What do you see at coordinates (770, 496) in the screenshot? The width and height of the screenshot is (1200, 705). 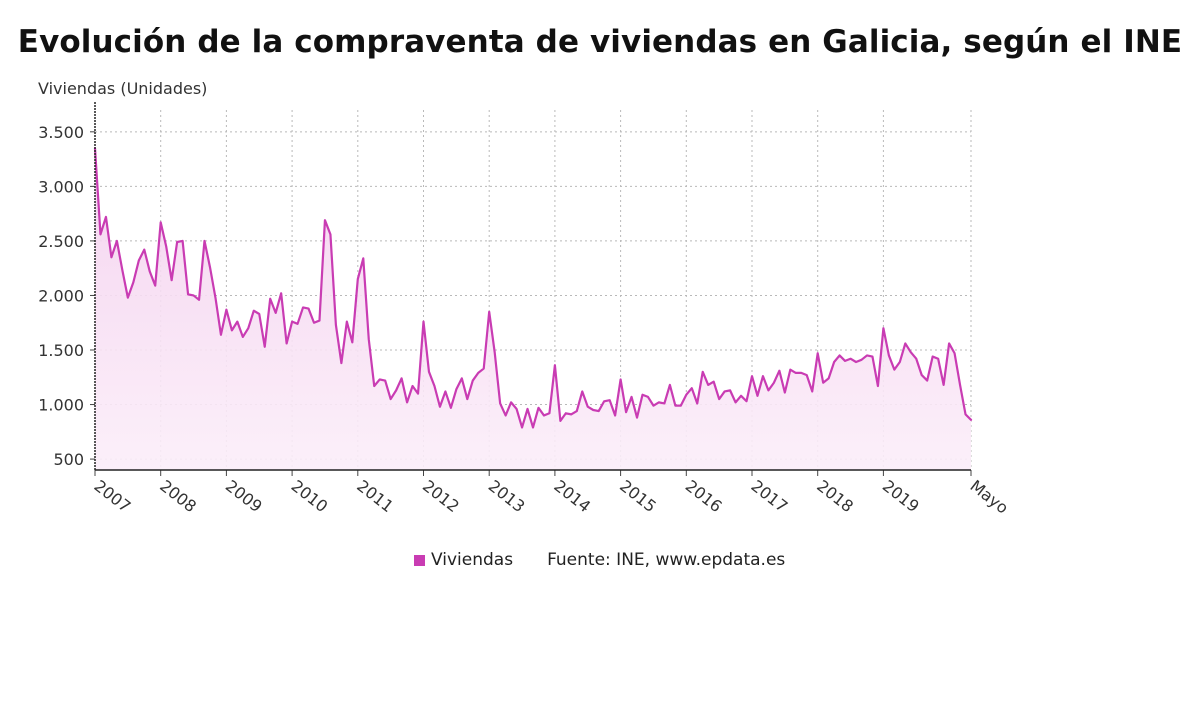 I see `x-tick-label: 2017` at bounding box center [770, 496].